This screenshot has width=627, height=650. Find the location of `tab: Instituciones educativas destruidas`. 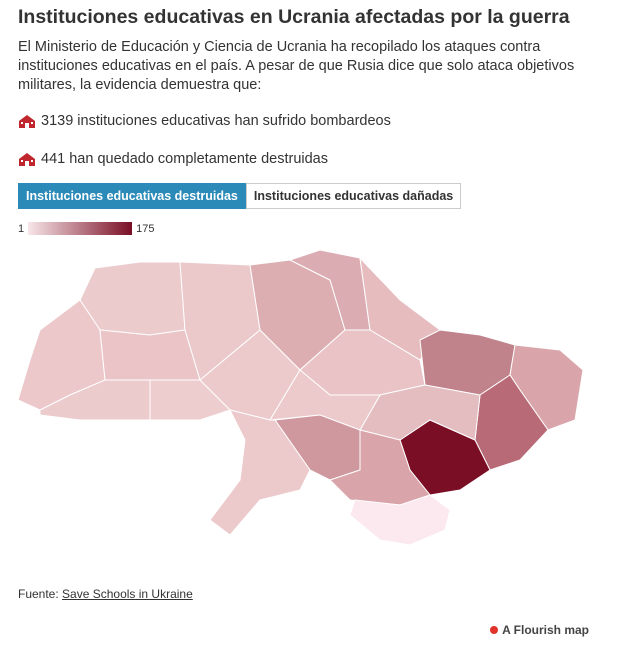

tab: Instituciones educativas destruidas is located at coordinates (132, 196).